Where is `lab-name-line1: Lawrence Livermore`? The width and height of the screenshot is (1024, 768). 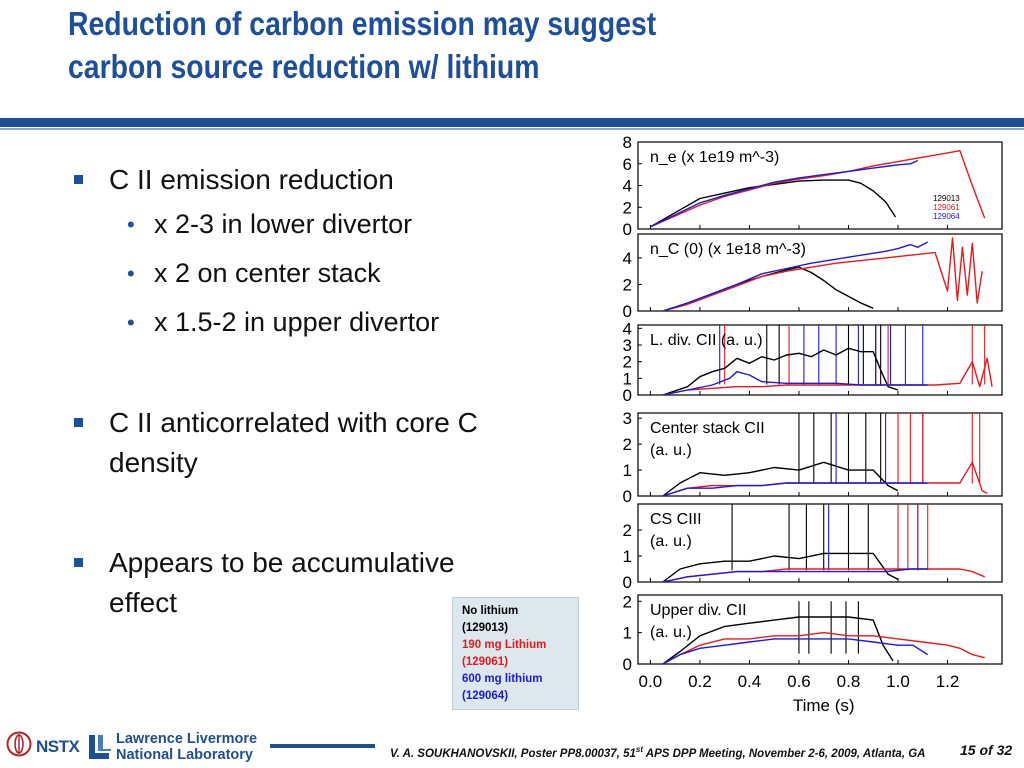
lab-name-line1: Lawrence Livermore is located at coordinates (187, 739).